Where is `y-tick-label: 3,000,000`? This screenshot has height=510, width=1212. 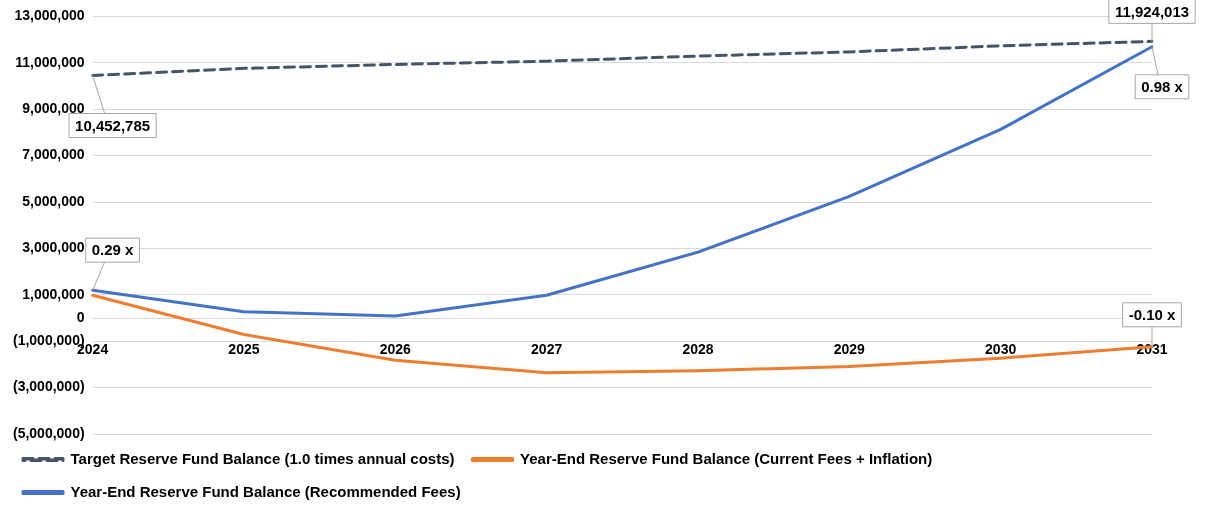 y-tick-label: 3,000,000 is located at coordinates (53, 247).